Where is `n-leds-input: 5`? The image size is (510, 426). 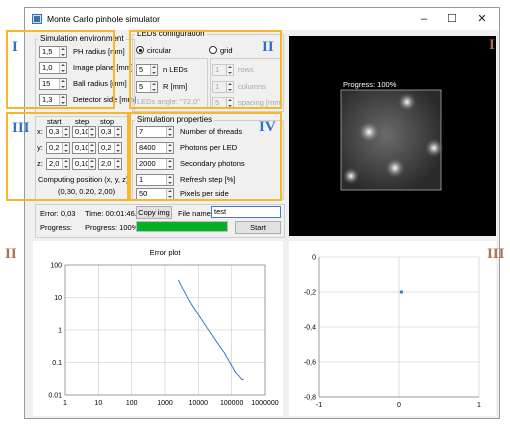
n-leds-input: 5 is located at coordinates (147, 70).